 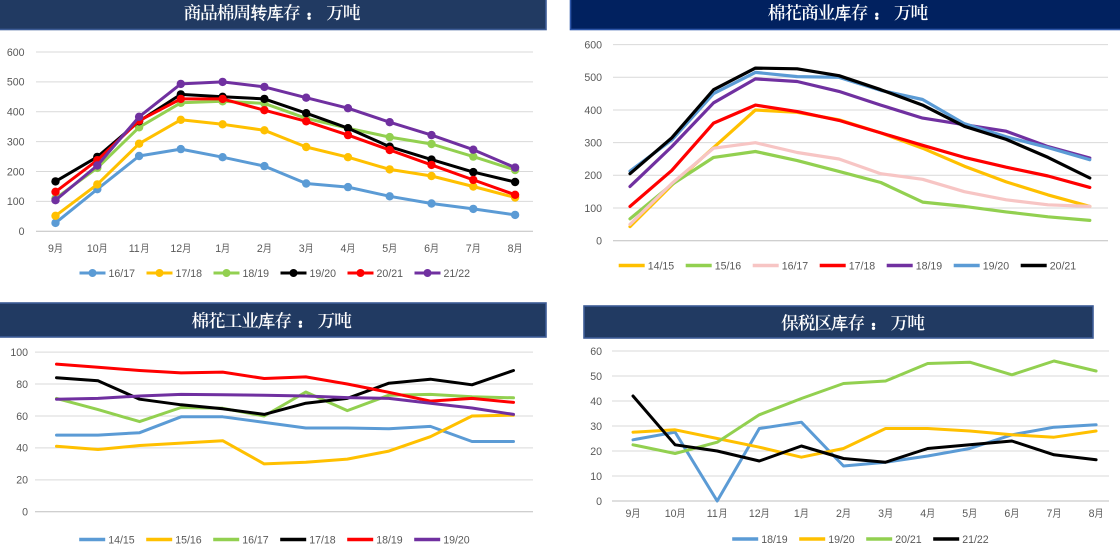 I want to click on svg-text: 80, so click(x=22, y=385).